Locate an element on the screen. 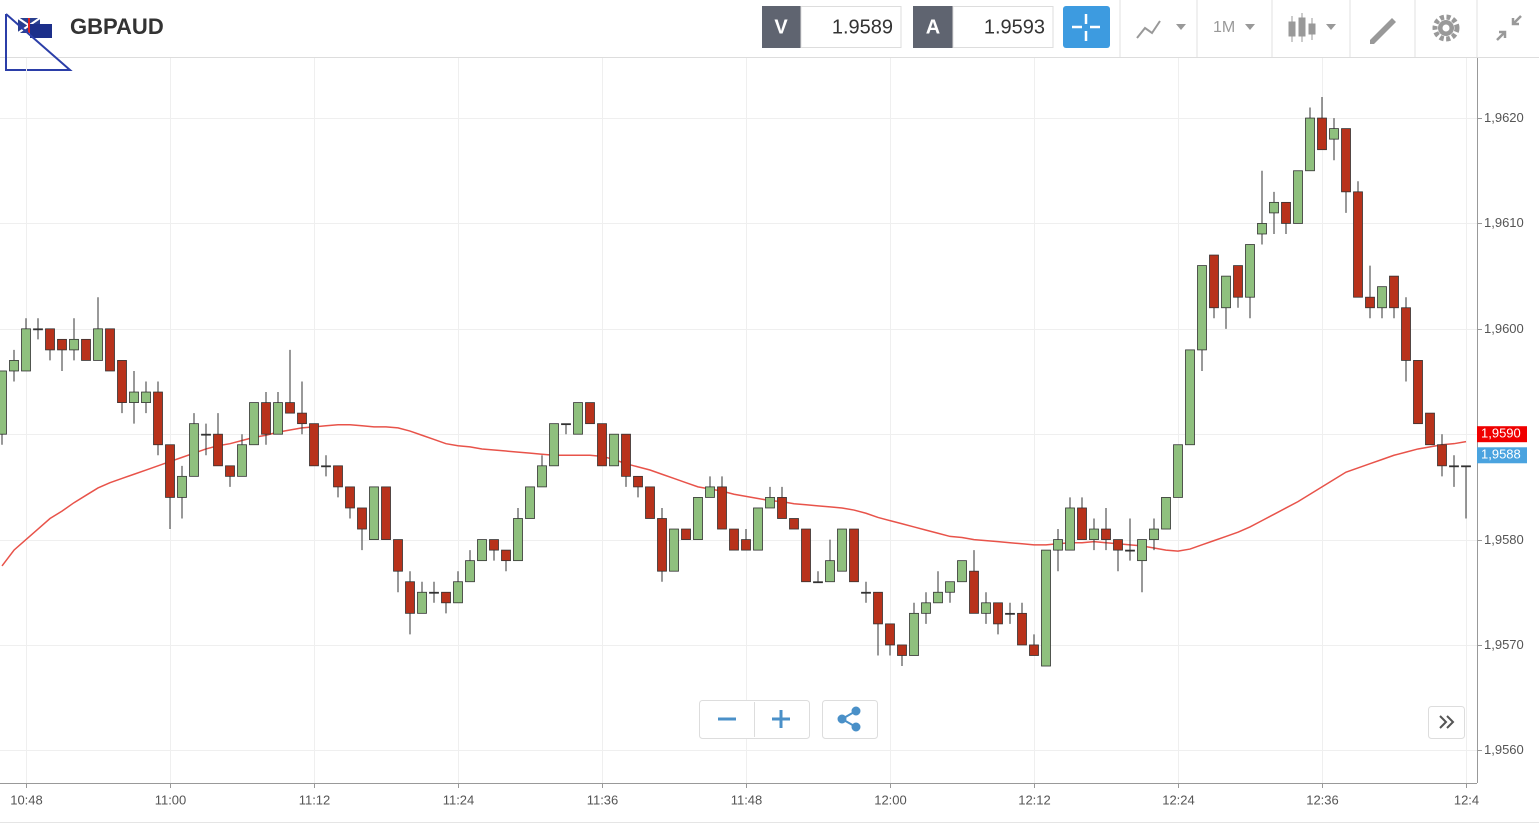  bid-box is located at coordinates (851, 27).